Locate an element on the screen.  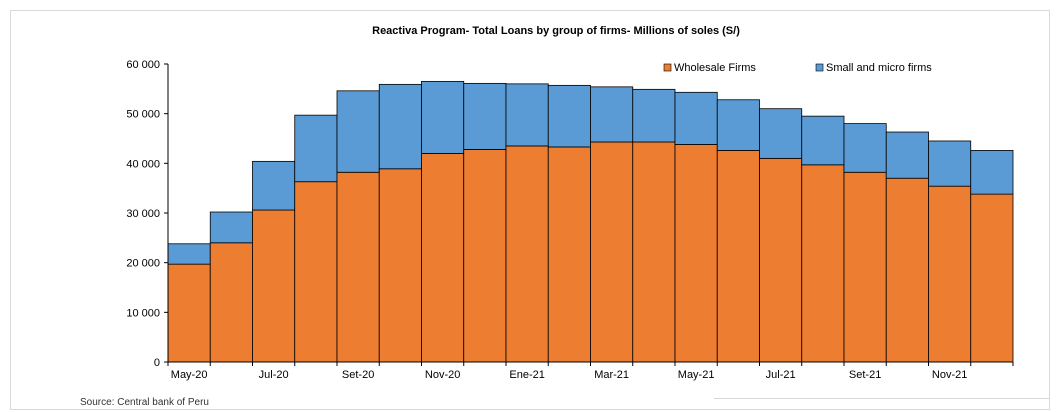
x-tick-label: Ene-21 is located at coordinates (526, 375).